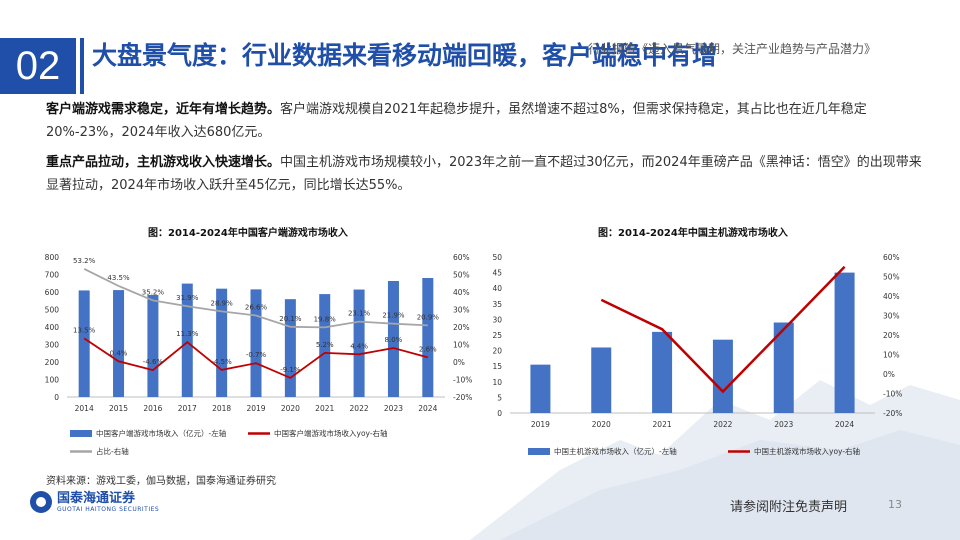 The image size is (960, 540). I want to click on legend-label: 中国客户端游戏市场收入yoy-右轴, so click(331, 433).